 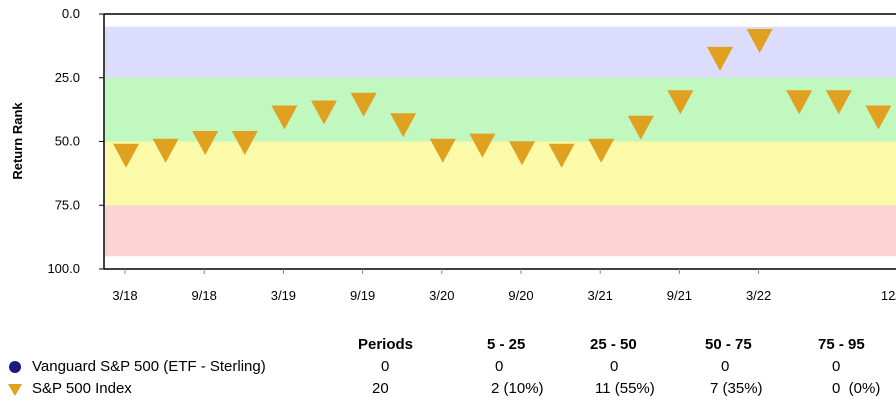 I want to click on index-5-25: 2 (10%), so click(x=517, y=388).